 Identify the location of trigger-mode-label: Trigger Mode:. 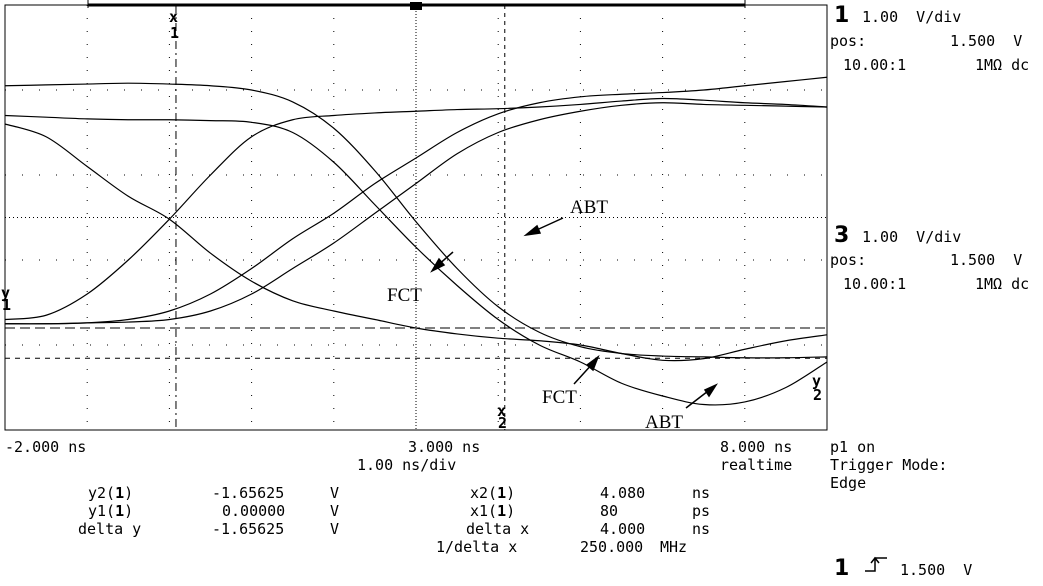
(888, 465).